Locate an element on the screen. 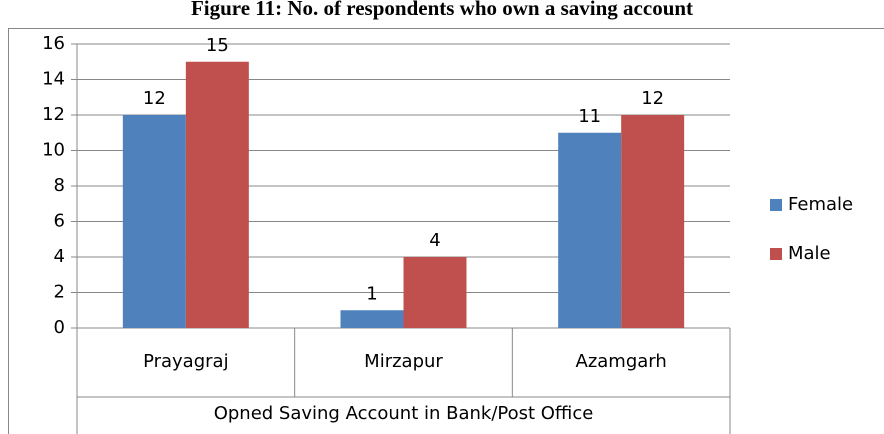 This screenshot has width=884, height=434. x-tick-label: Mirzapur is located at coordinates (403, 361).